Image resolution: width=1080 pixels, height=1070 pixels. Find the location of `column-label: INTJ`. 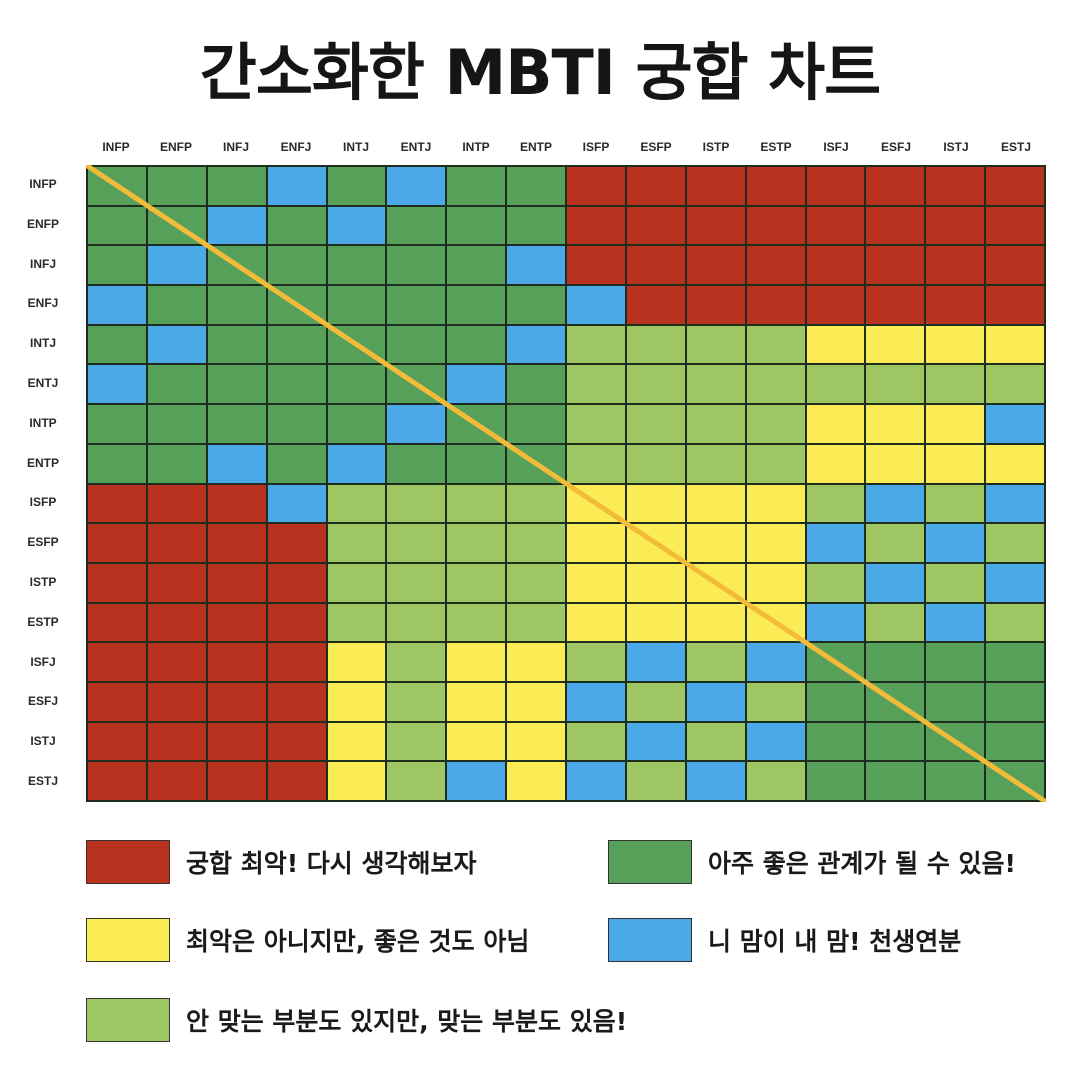

column-label: INTJ is located at coordinates (355, 147).